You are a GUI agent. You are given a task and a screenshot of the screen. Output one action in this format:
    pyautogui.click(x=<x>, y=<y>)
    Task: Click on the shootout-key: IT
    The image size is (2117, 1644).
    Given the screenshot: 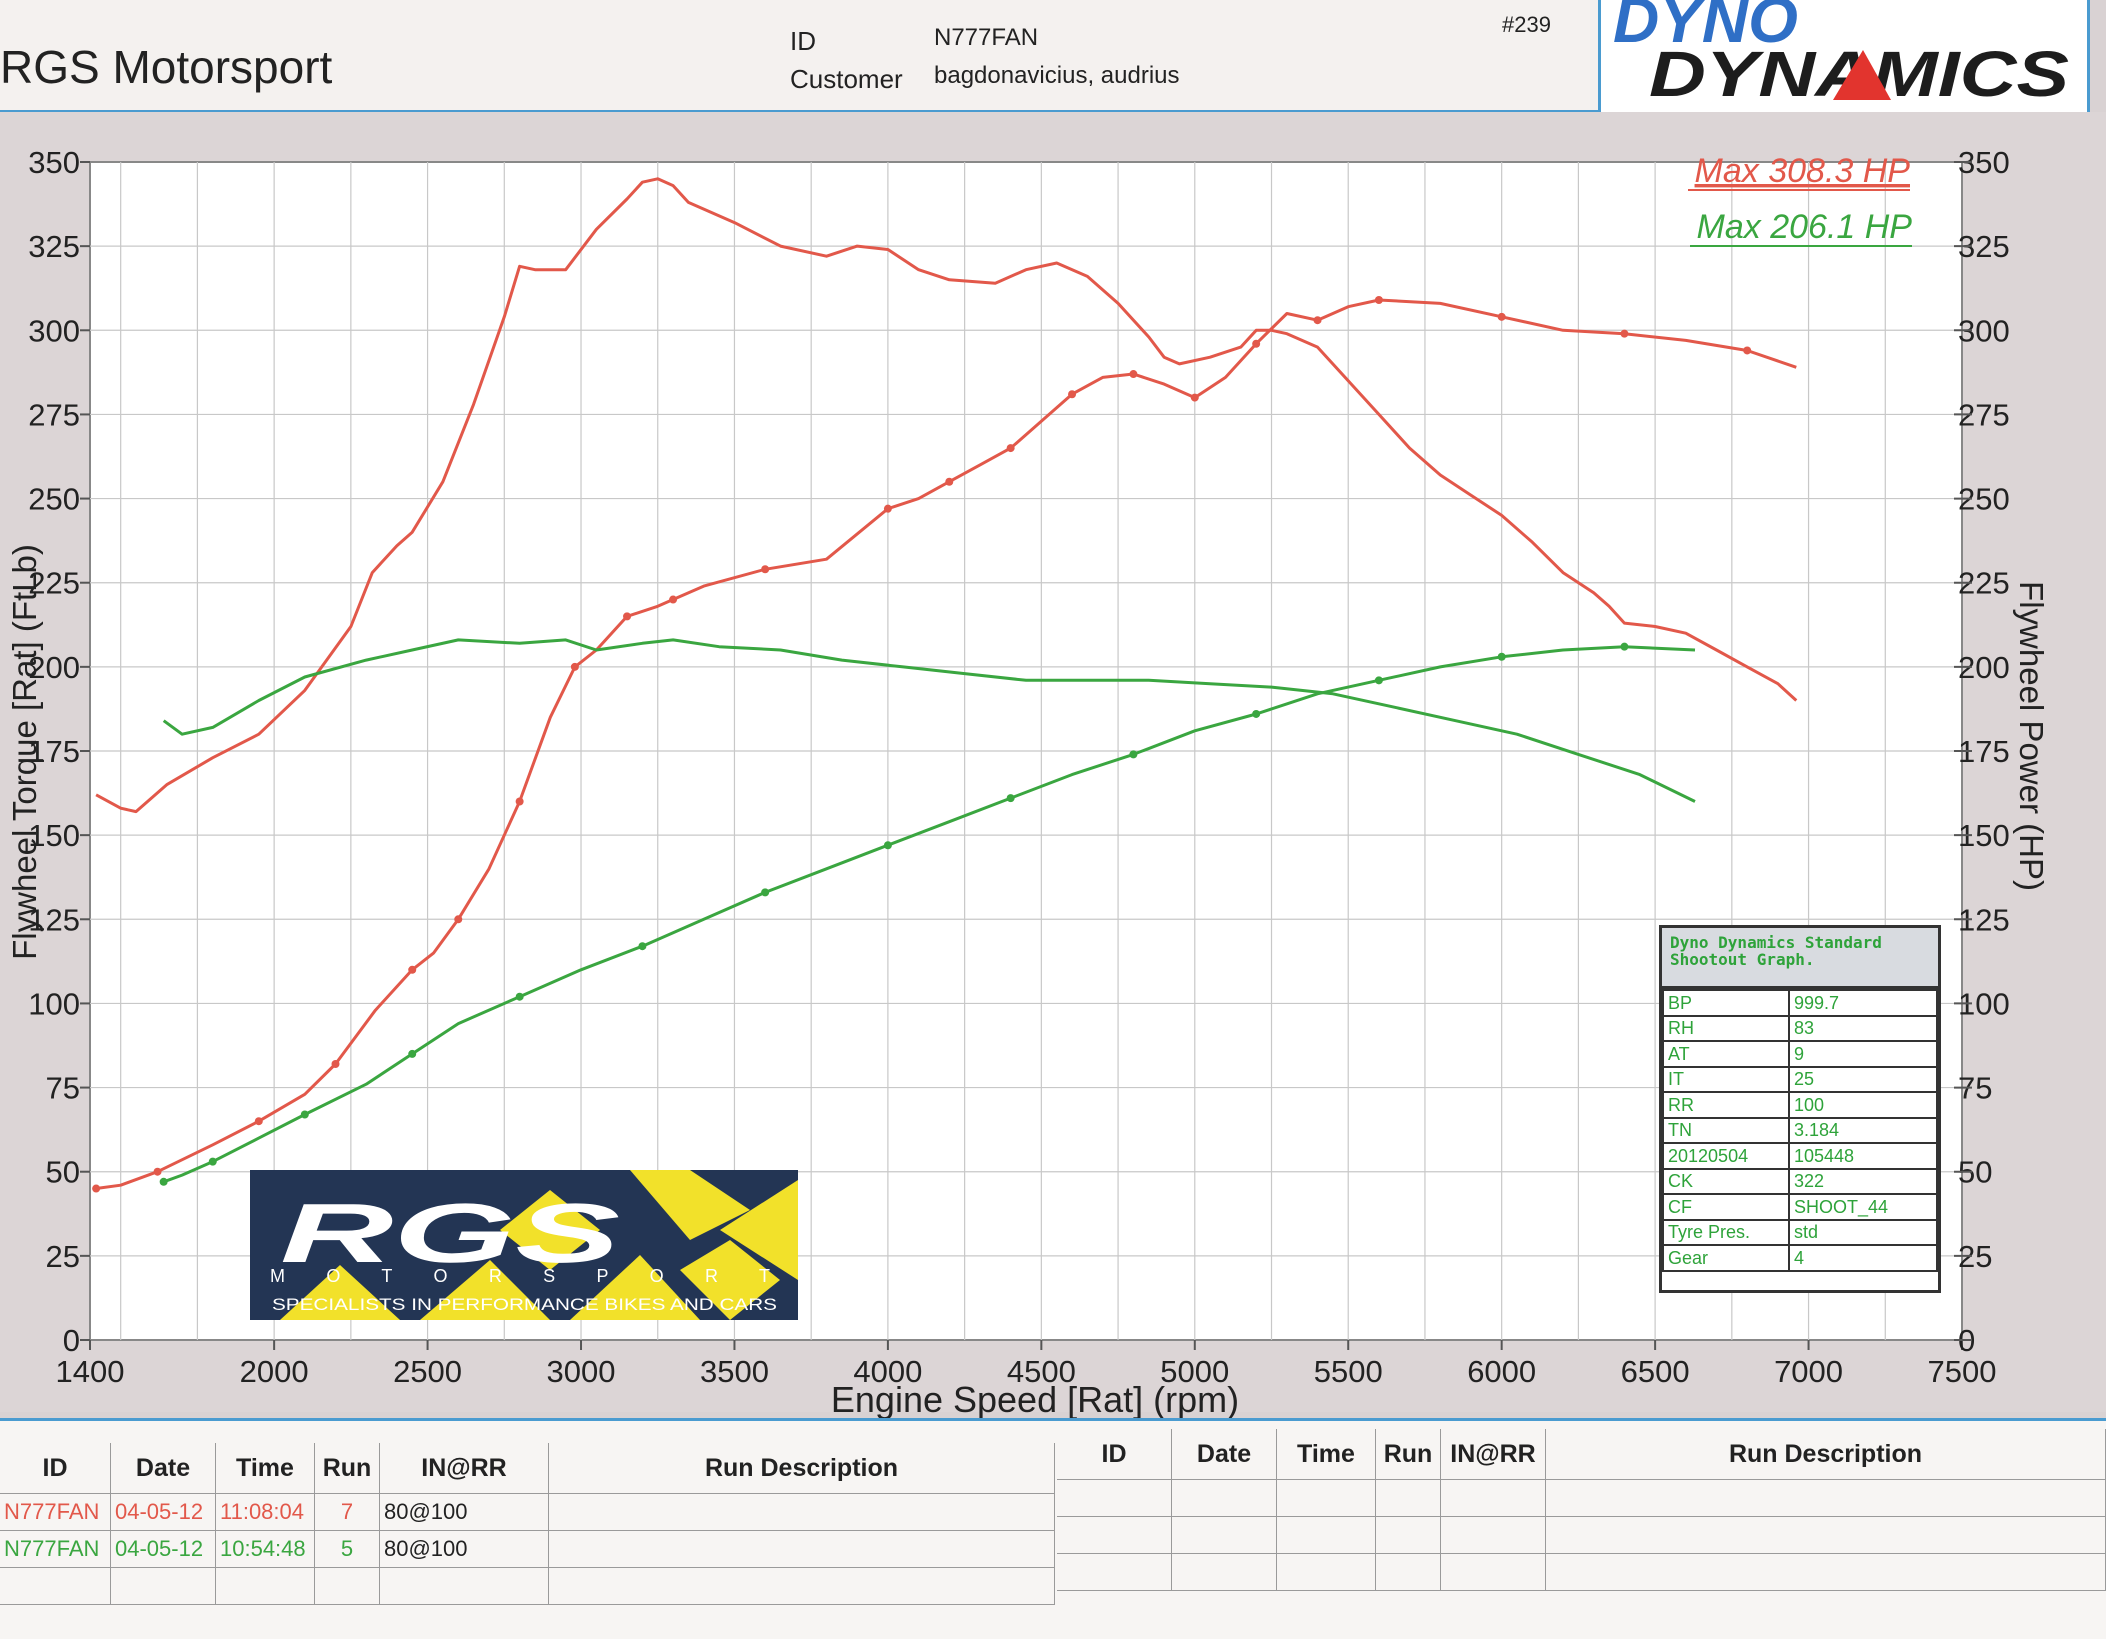 What is the action you would take?
    pyautogui.click(x=1726, y=1079)
    